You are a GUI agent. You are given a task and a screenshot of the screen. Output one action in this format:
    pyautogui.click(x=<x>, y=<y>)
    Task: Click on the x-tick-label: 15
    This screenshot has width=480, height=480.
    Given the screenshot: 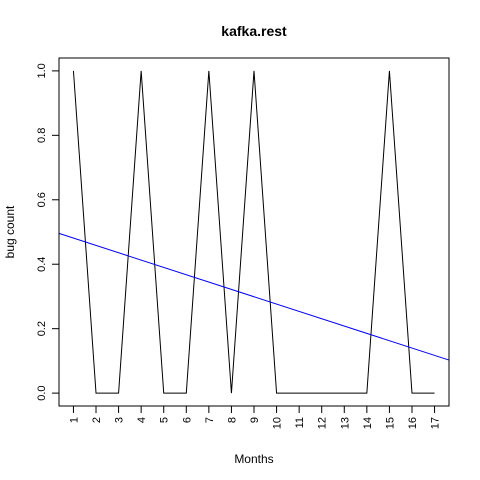 What is the action you would take?
    pyautogui.click(x=390, y=423)
    